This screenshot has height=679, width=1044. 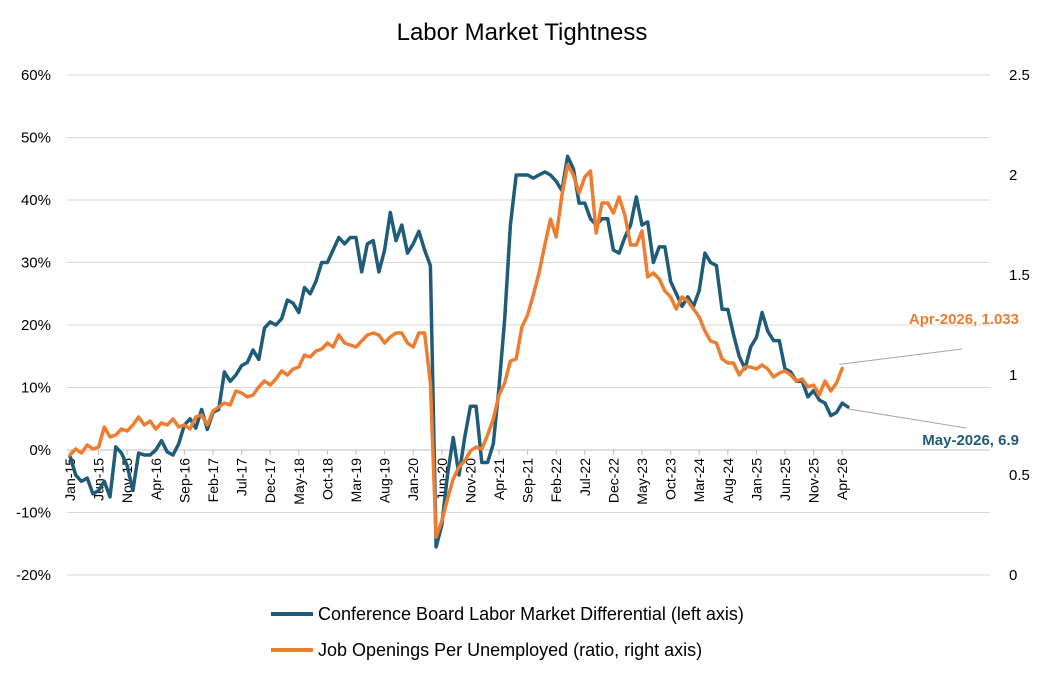 I want to click on y-axis-left: -20% -10% 0% 10% 20% 30% 40% 50% 60%, so click(x=33, y=325).